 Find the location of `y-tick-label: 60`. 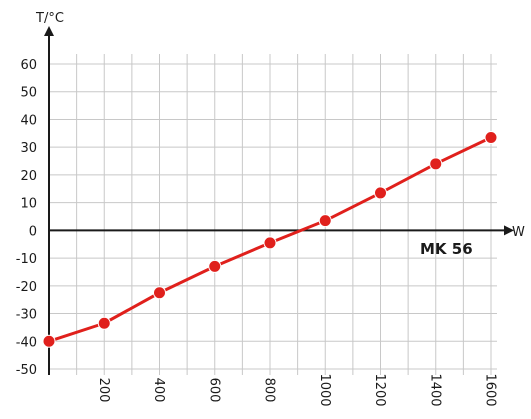

y-tick-label: 60 is located at coordinates (28, 65).